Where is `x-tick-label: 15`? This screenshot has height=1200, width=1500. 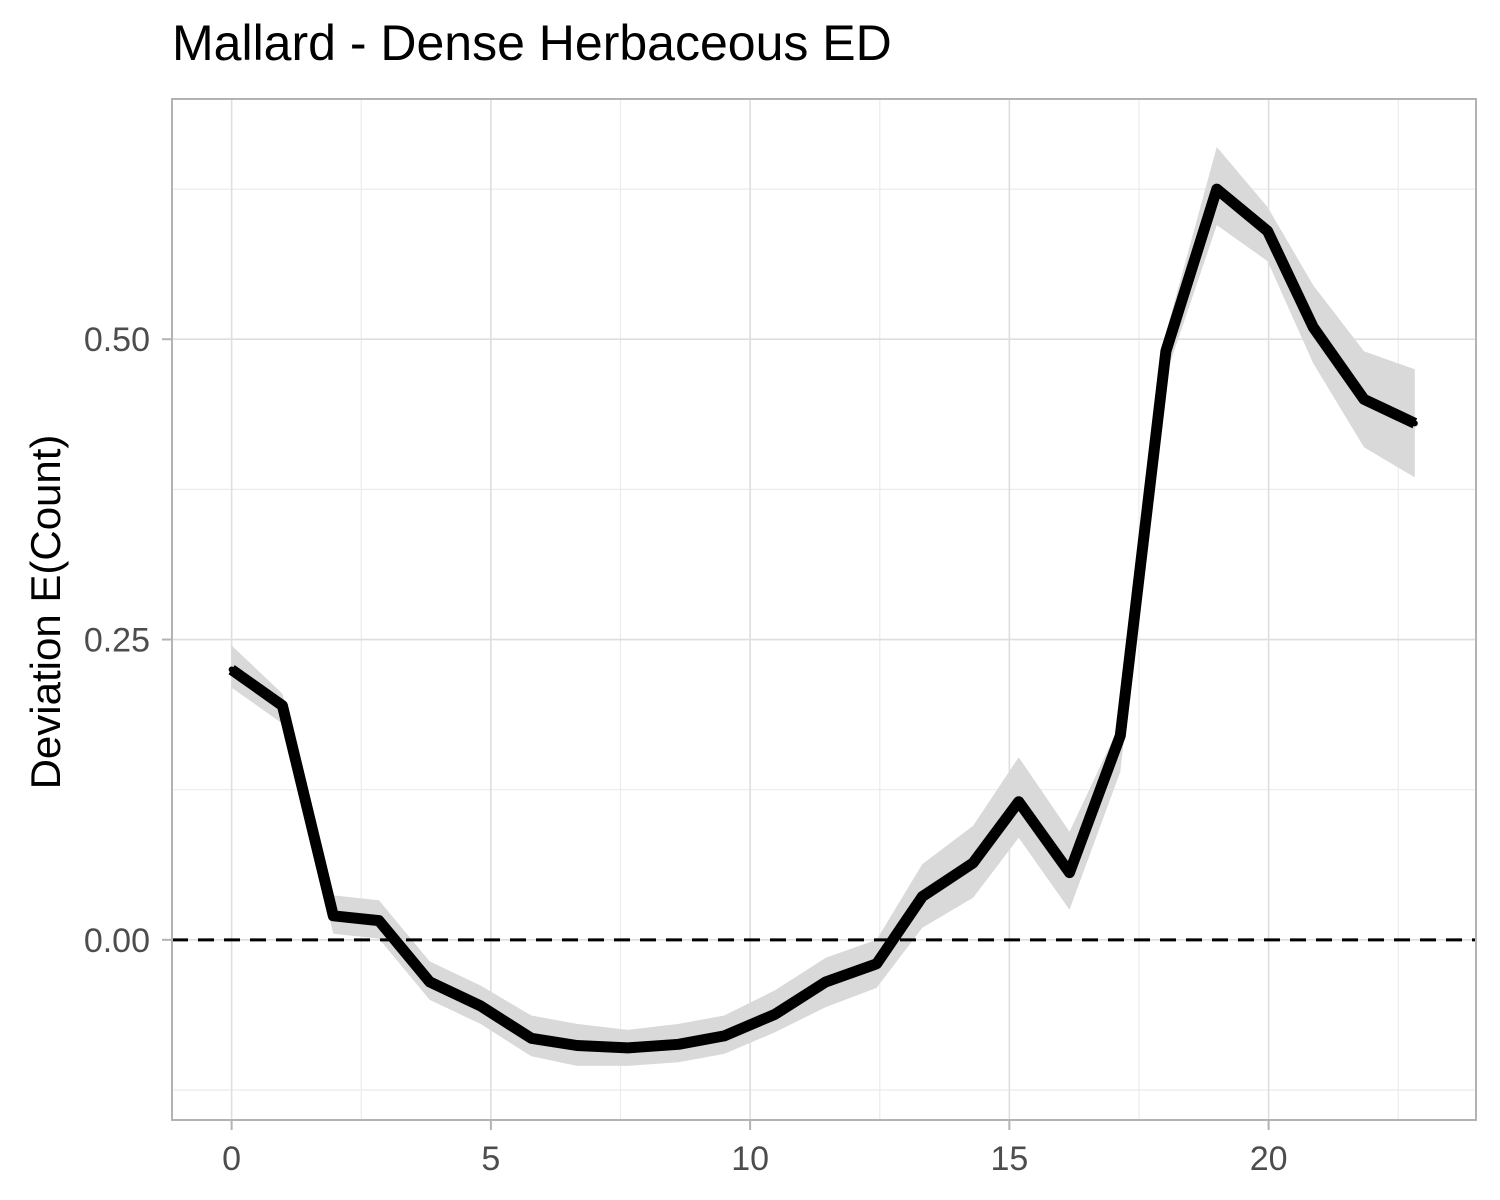 x-tick-label: 15 is located at coordinates (1009, 1159).